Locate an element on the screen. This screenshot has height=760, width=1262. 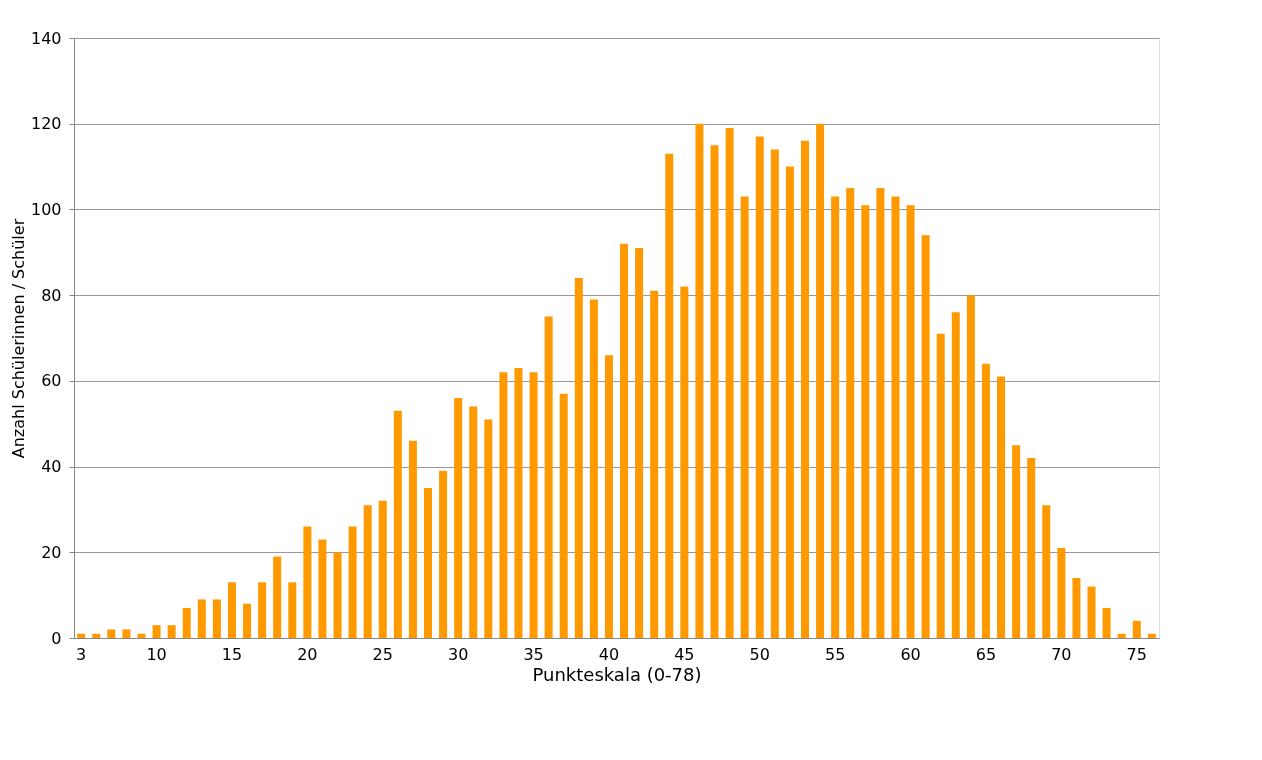
x-tick-label: 3 is located at coordinates (81, 654).